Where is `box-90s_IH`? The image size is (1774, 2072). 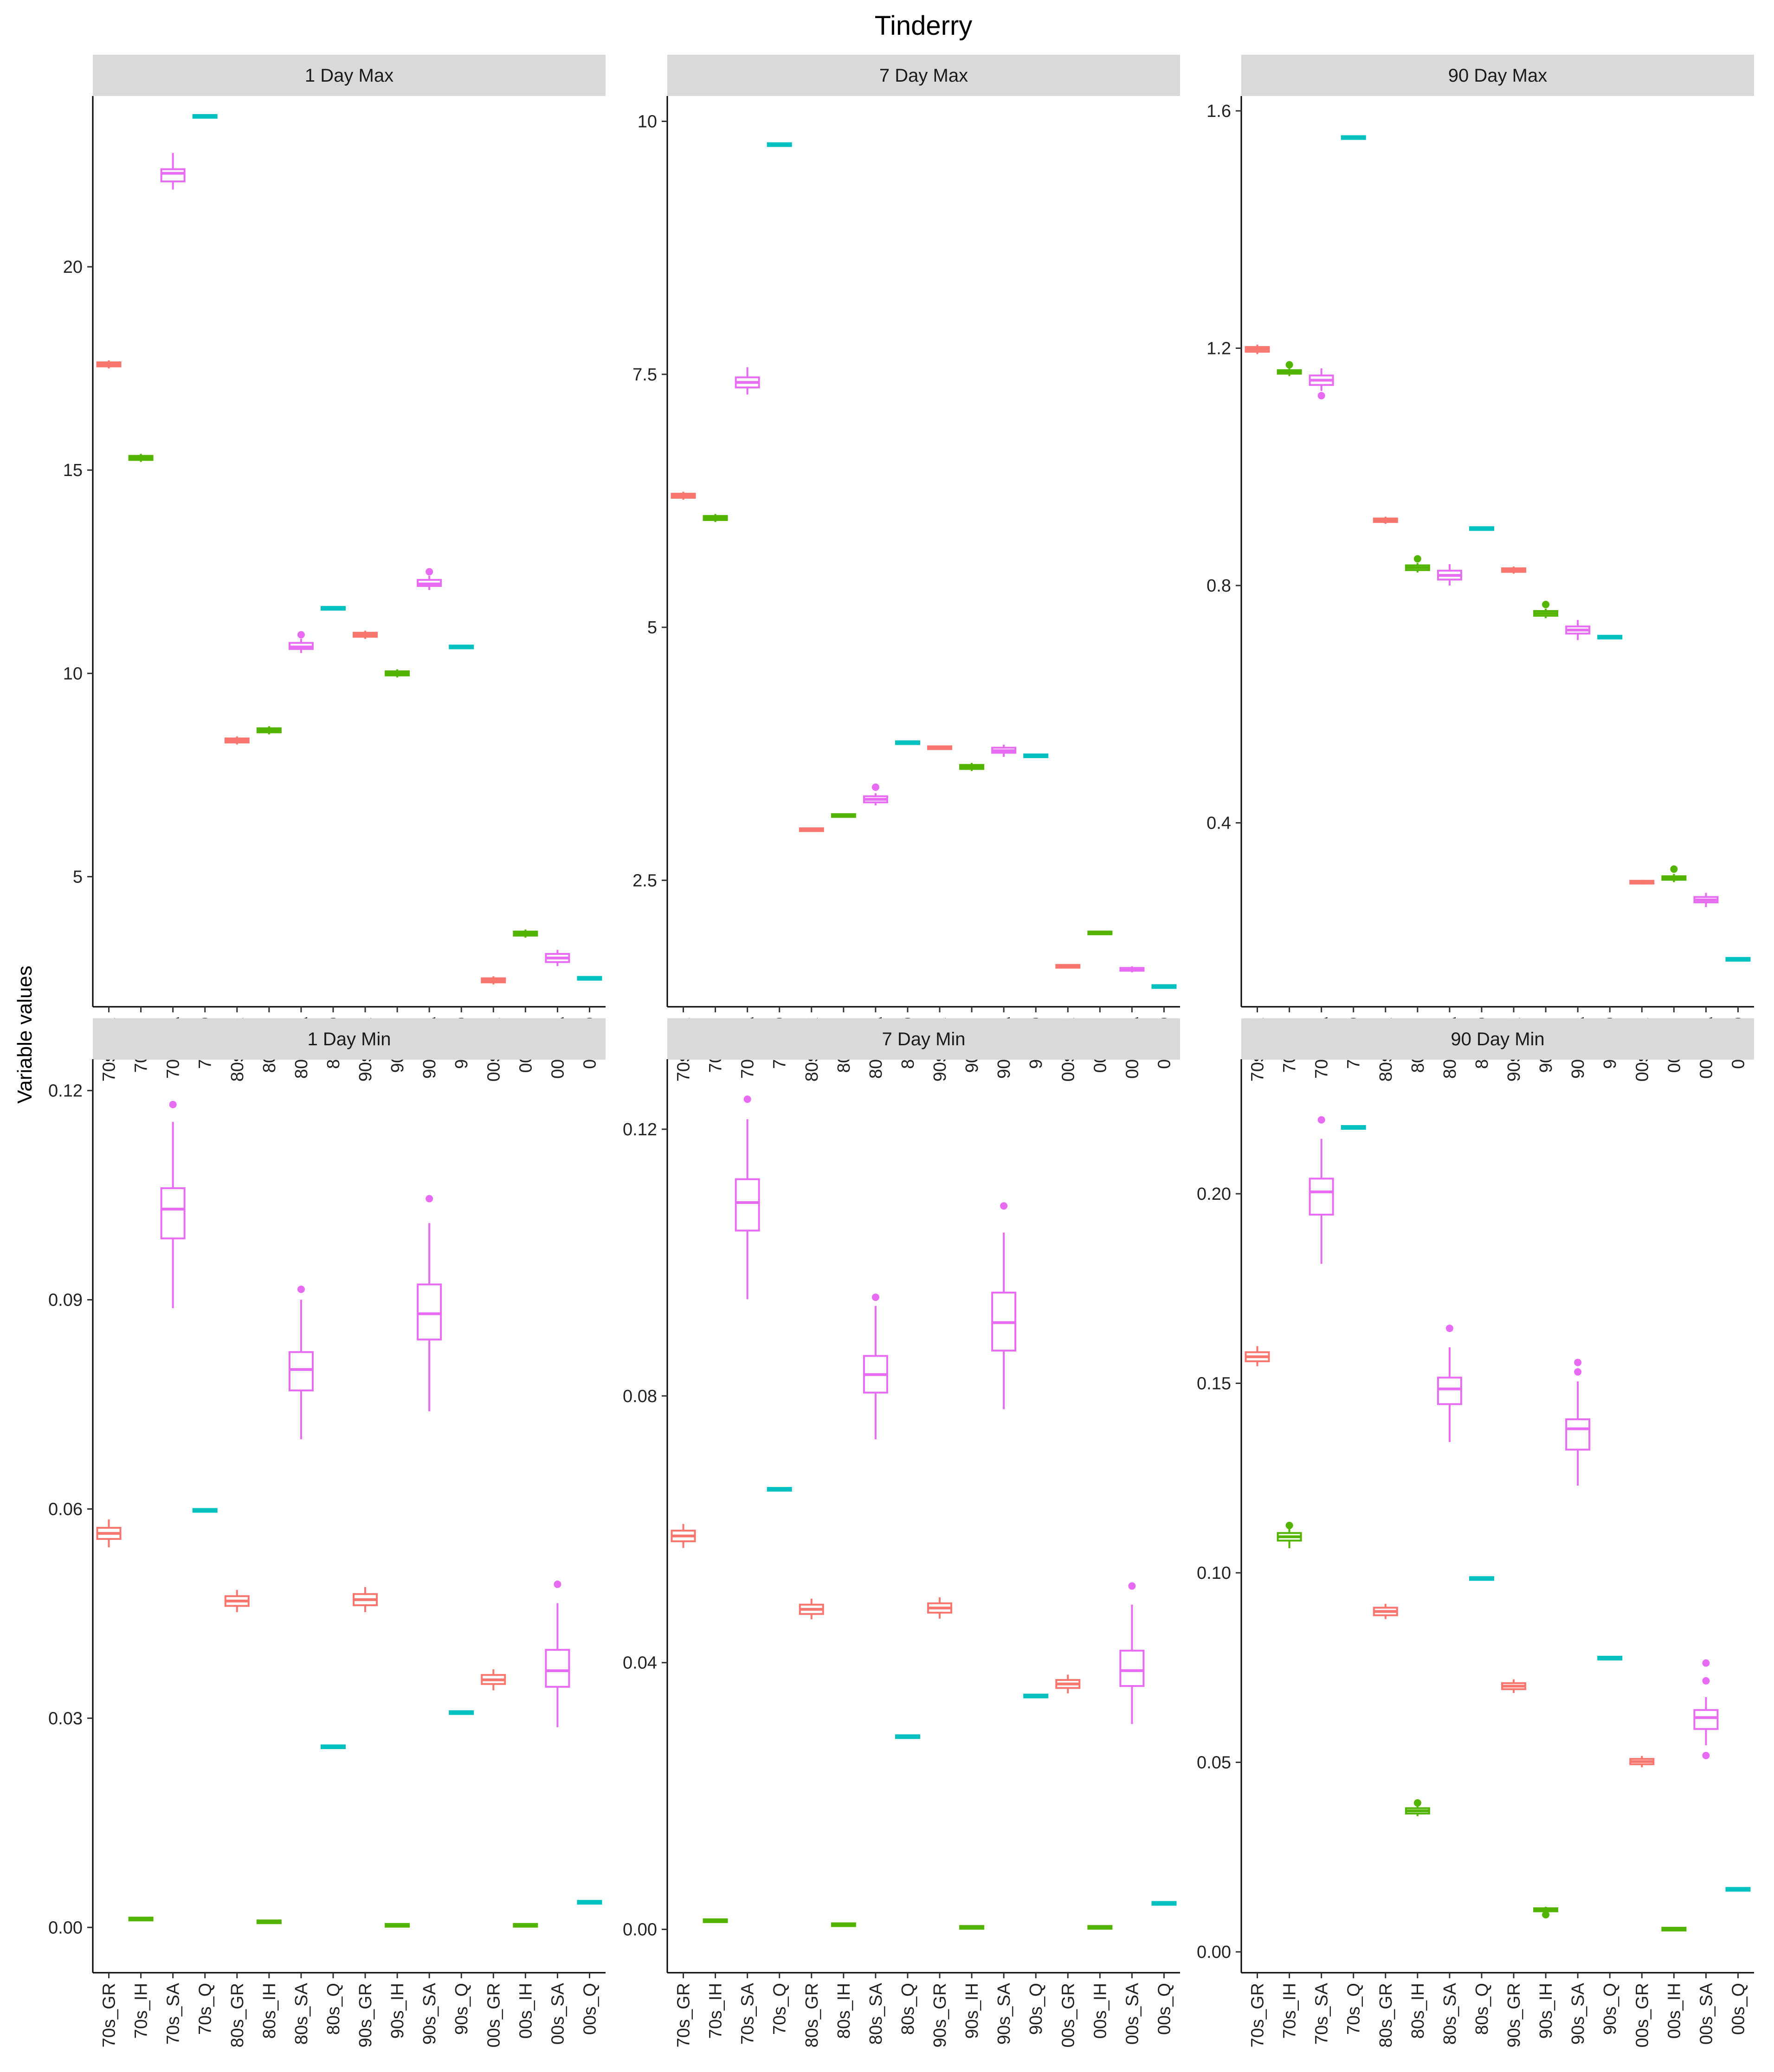 box-90s_IH is located at coordinates (972, 767).